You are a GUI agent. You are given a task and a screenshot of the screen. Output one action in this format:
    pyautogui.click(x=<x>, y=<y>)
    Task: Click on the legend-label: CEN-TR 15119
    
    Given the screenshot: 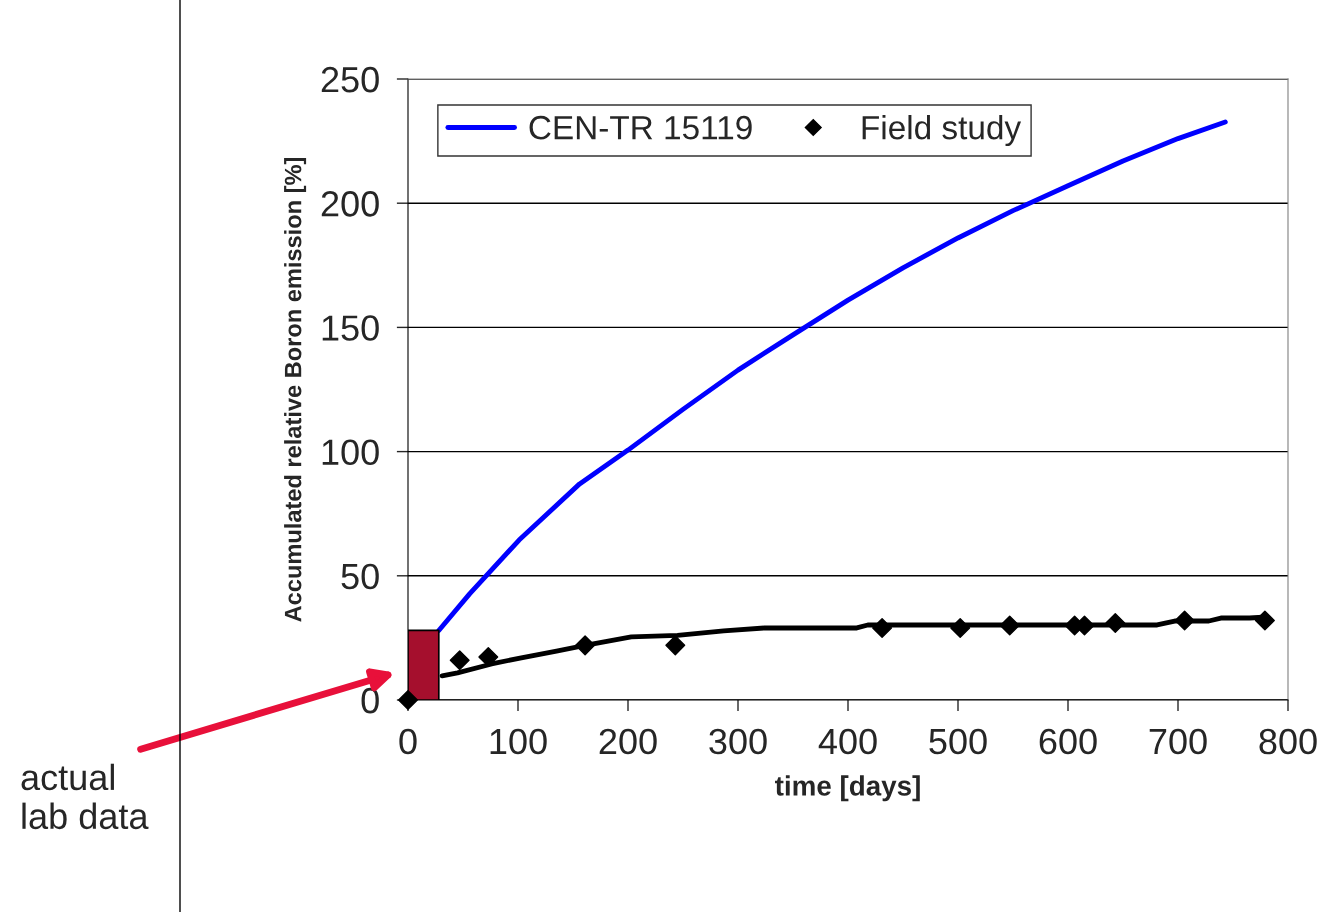 What is the action you would take?
    pyautogui.click(x=640, y=127)
    